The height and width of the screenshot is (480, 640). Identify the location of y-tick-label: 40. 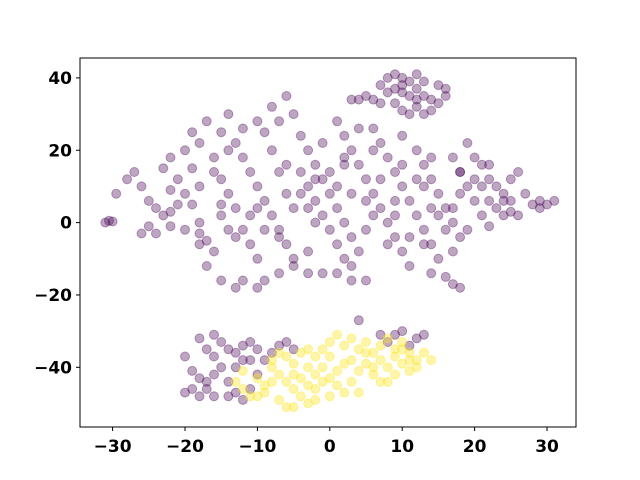
(60, 79).